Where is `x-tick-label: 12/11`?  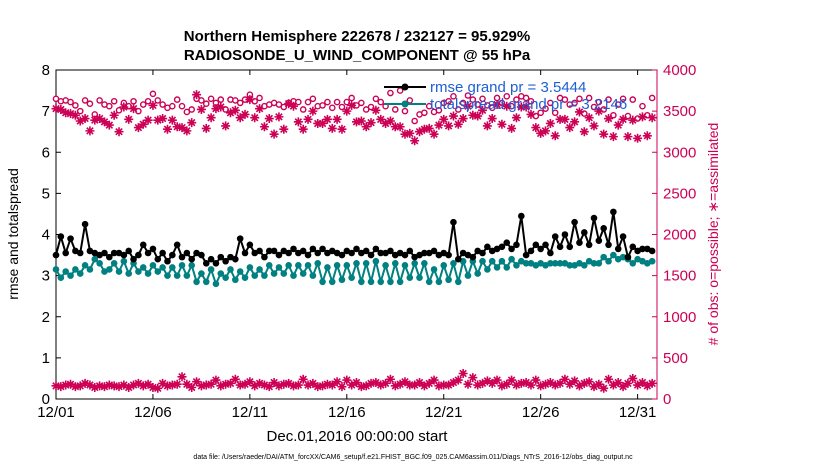 x-tick-label: 12/11 is located at coordinates (250, 412).